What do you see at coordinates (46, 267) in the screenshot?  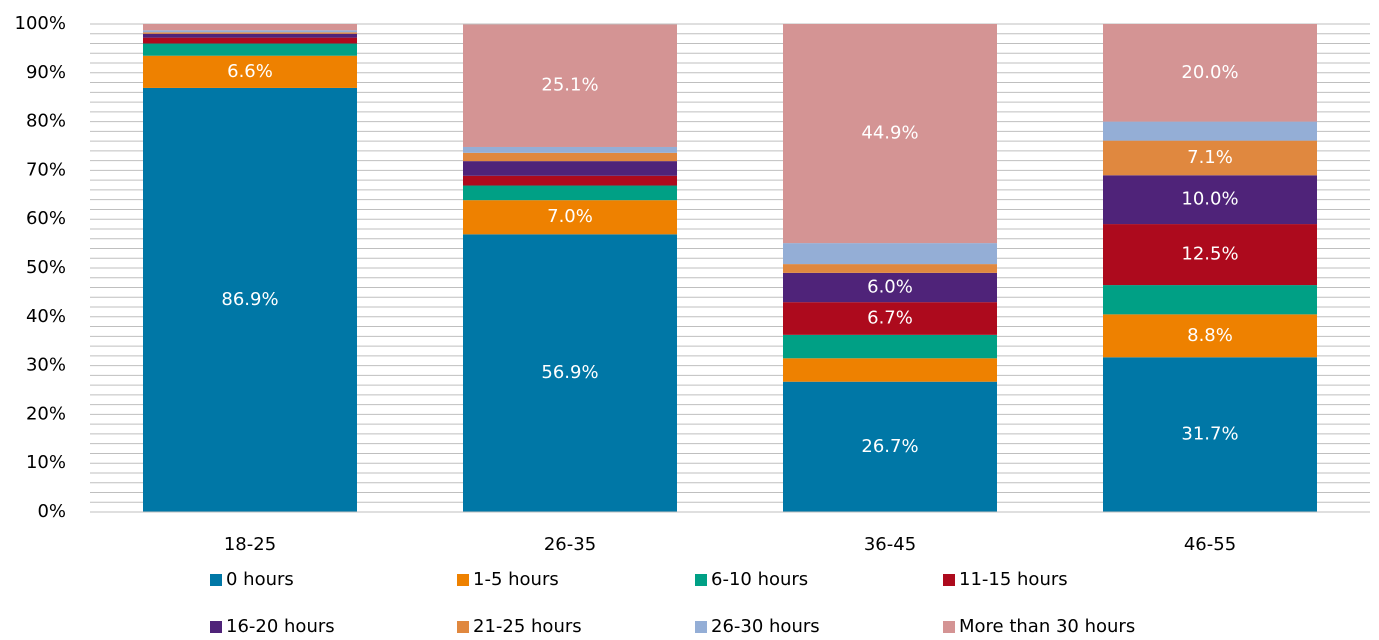 I see `y-tick-label: 50%` at bounding box center [46, 267].